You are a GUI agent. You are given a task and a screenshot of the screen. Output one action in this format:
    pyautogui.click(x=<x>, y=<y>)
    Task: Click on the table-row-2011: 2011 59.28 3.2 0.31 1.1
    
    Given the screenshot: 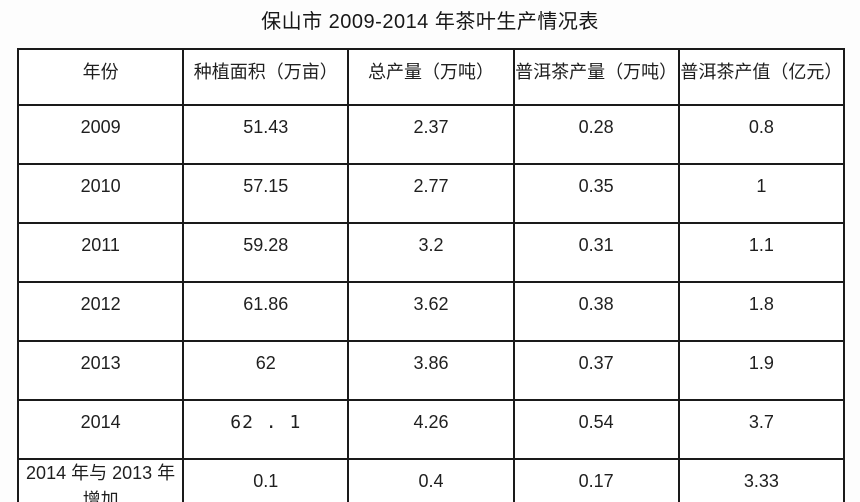 What is the action you would take?
    pyautogui.click(x=431, y=252)
    